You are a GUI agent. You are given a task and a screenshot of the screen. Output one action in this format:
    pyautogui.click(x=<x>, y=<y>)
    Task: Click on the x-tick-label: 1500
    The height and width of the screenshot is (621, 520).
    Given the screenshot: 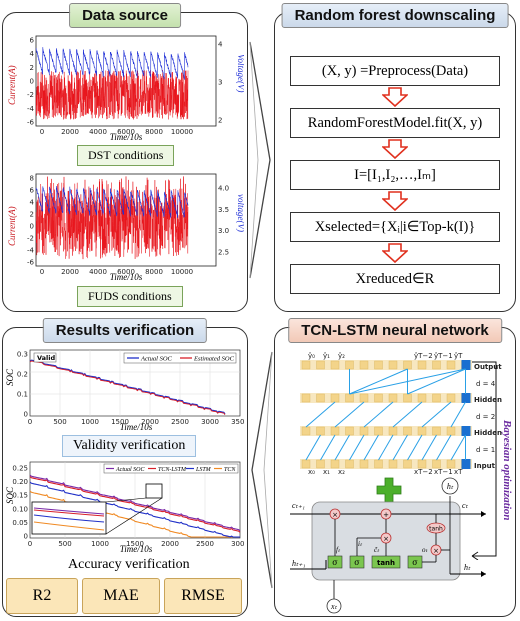 What is the action you would take?
    pyautogui.click(x=120, y=422)
    